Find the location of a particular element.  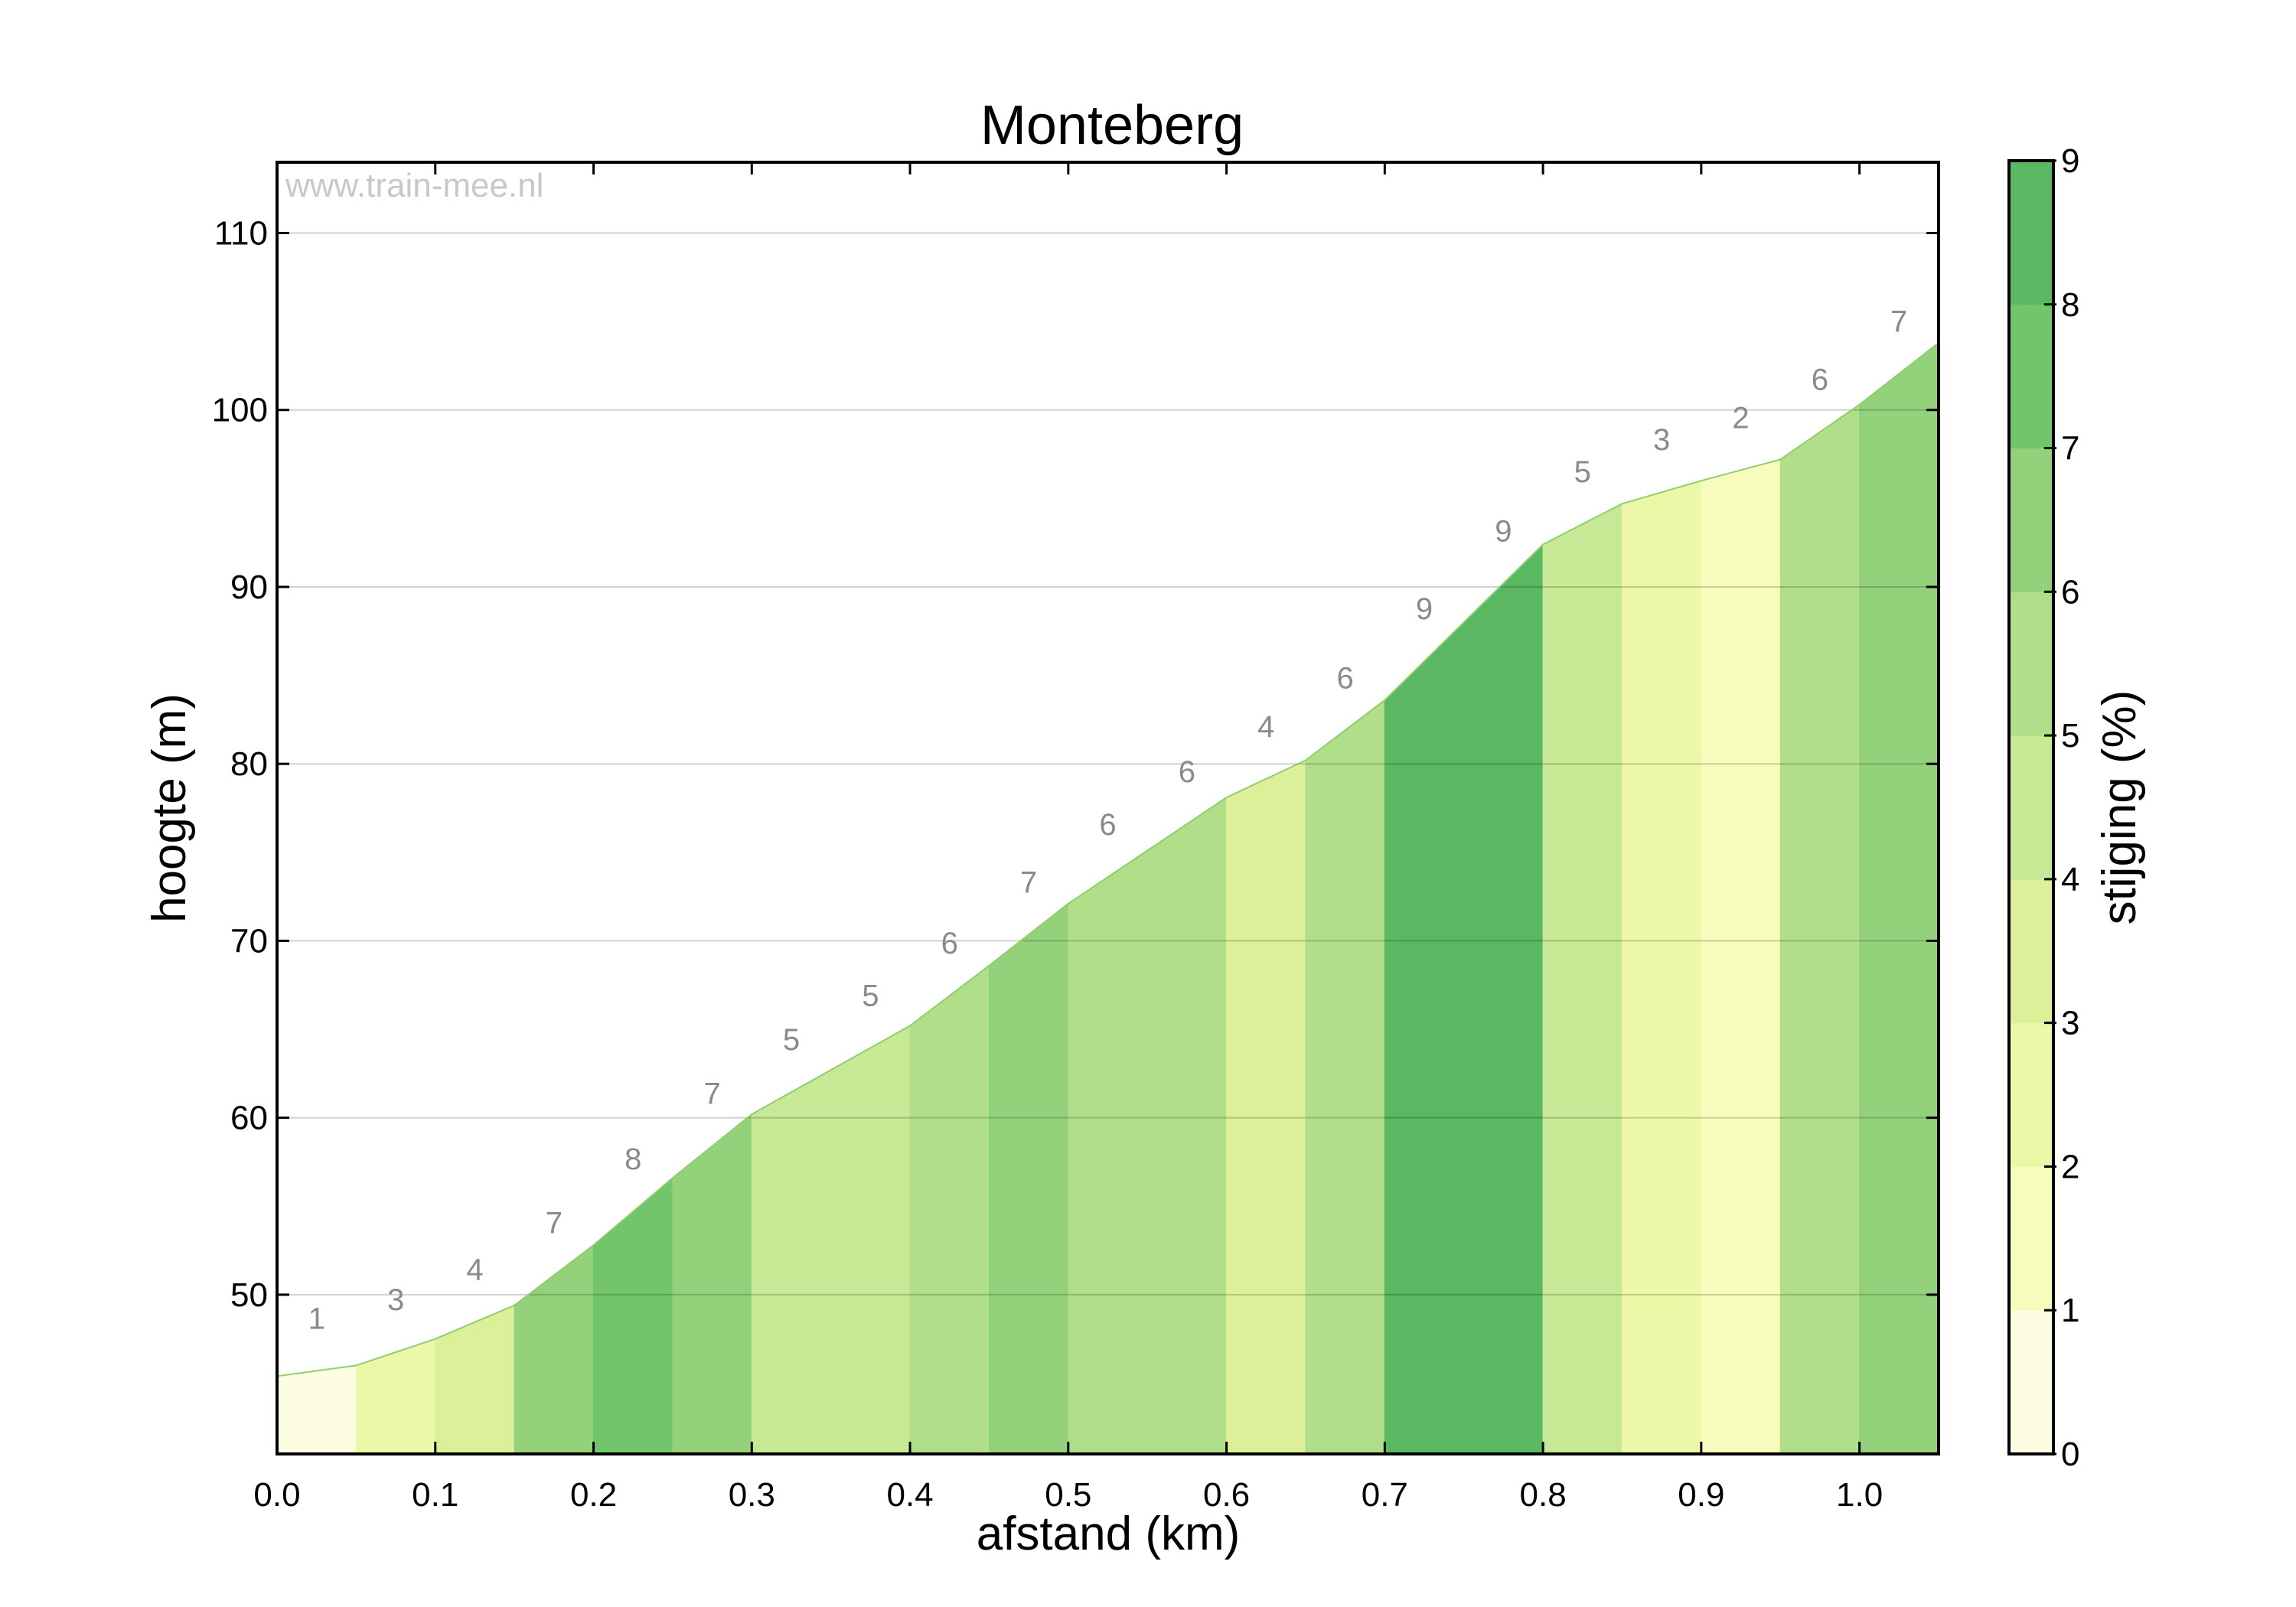

x-tick-label: 0.3 is located at coordinates (752, 1495).